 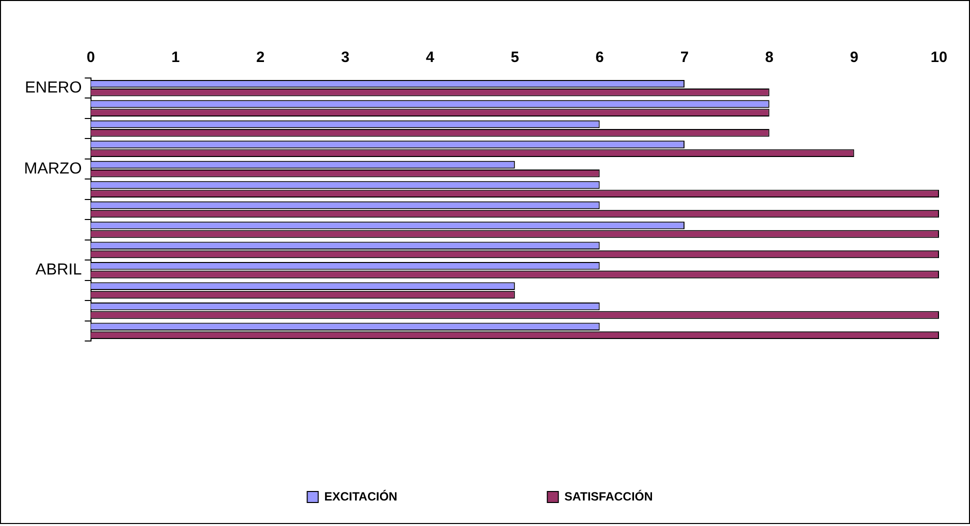 I want to click on x-tick-label: 10, so click(x=939, y=57).